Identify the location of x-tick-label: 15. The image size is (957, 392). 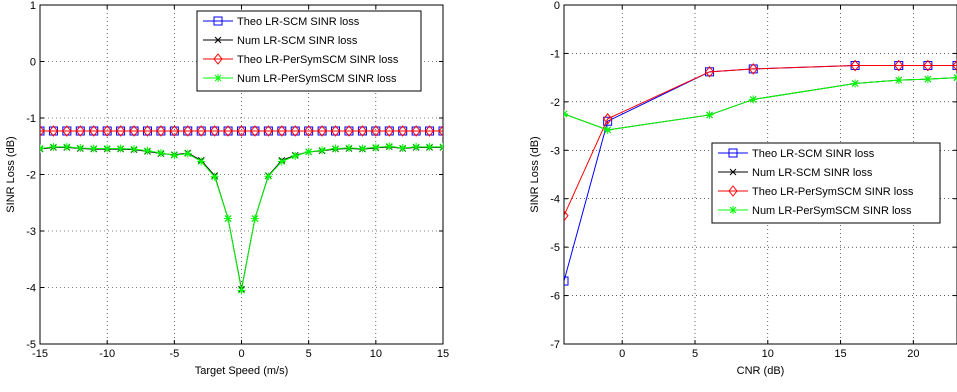
(443, 354).